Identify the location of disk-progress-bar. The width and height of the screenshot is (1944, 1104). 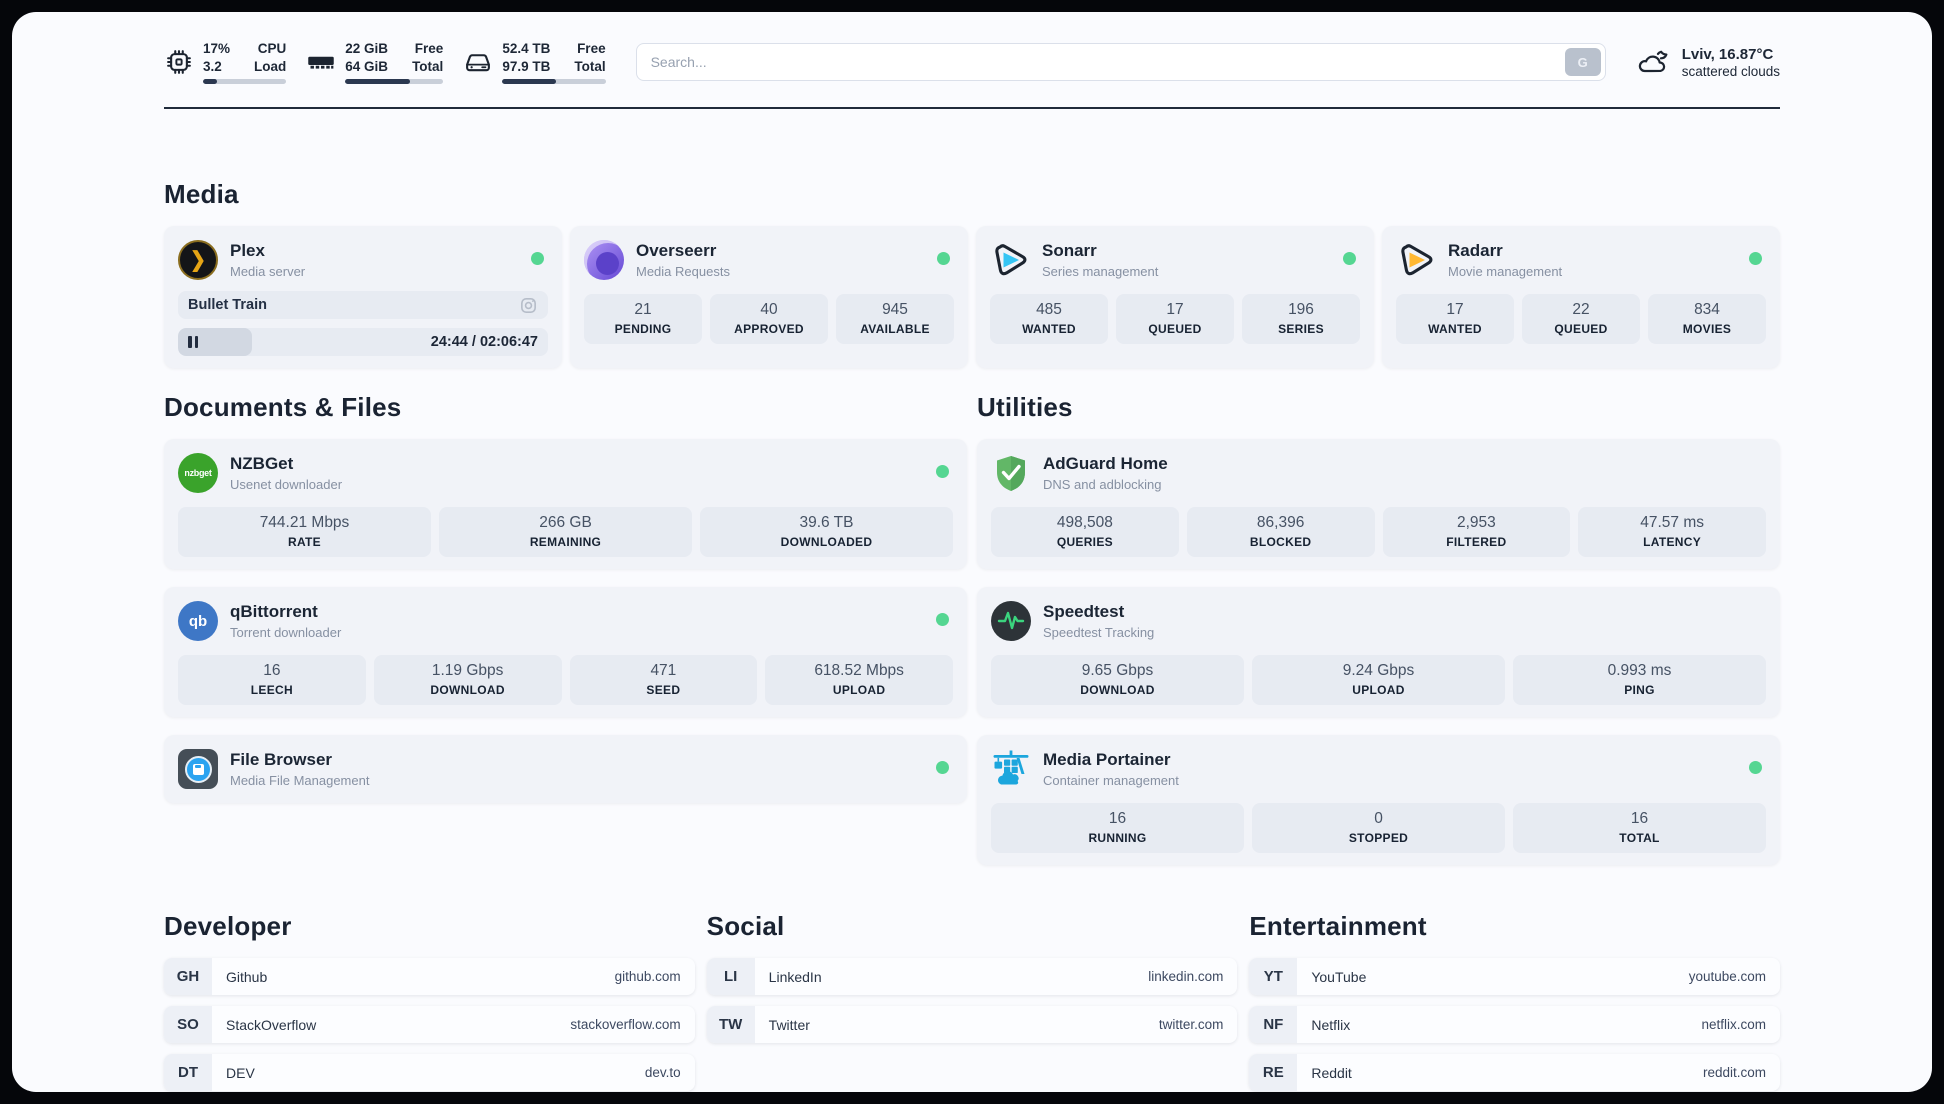
(554, 82).